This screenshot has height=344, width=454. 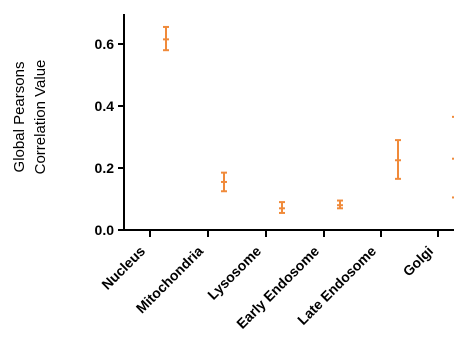 I want to click on y-axis-label-line: Global Pearsons, so click(x=19, y=117).